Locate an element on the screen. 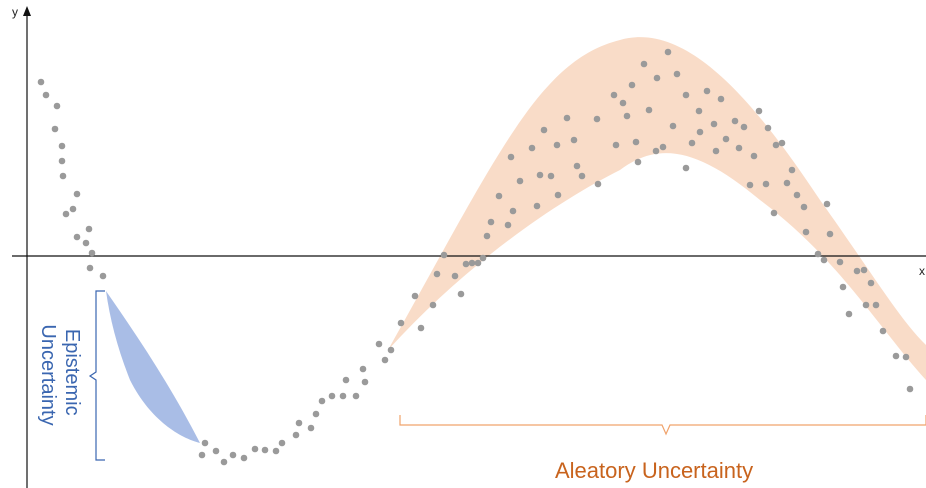 This screenshot has height=488, width=926. epistemic-uncertainty-label: Epistemic Uncertainty is located at coordinates (60, 374).